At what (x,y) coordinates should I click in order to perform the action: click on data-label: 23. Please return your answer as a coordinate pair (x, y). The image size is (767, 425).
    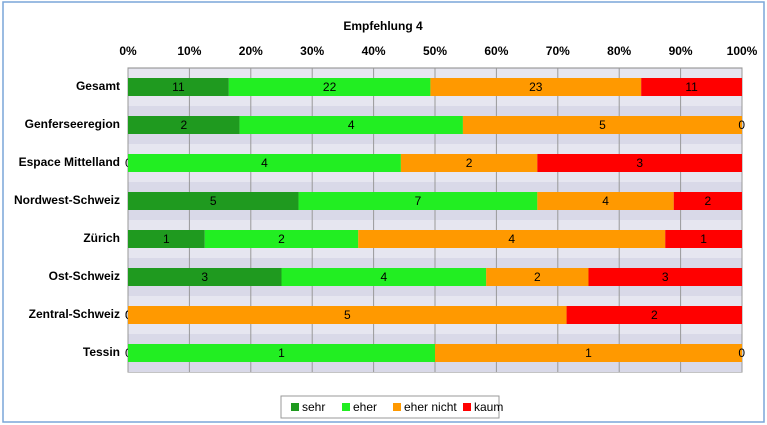
    Looking at the image, I should click on (536, 87).